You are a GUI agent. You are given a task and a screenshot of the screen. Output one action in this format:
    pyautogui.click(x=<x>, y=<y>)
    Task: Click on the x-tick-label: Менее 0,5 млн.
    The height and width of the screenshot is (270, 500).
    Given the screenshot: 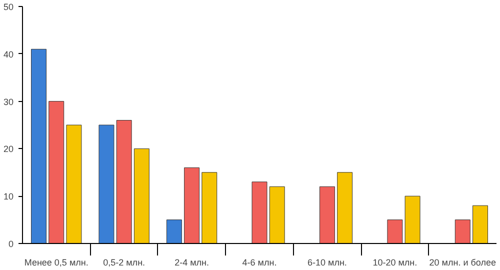 What is the action you would take?
    pyautogui.click(x=56, y=263)
    